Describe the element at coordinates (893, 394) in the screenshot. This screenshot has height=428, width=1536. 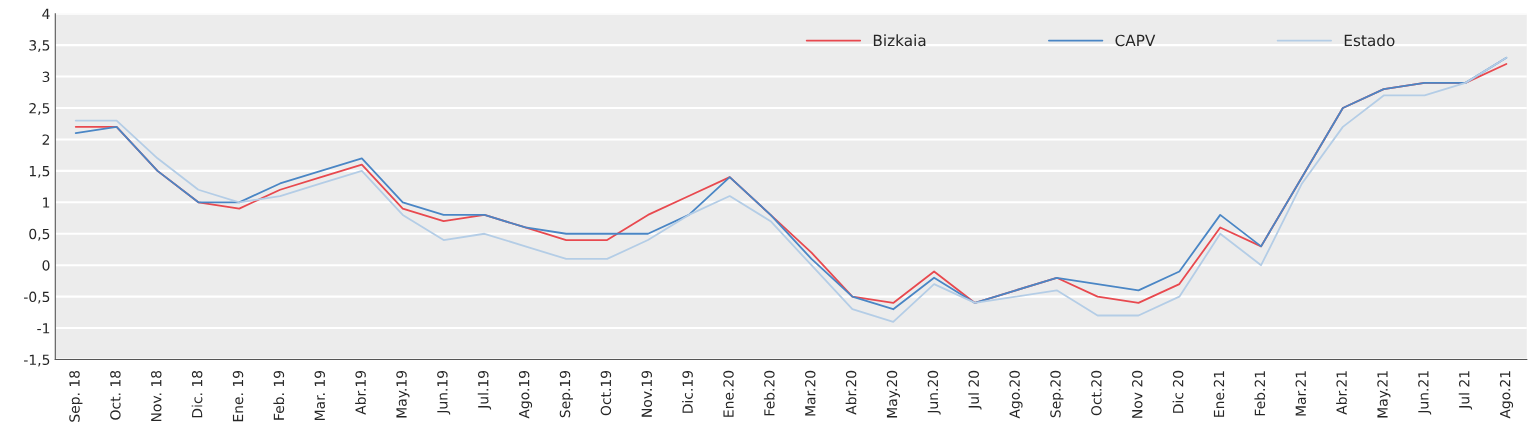
I see `x-tick-label: May.20` at that location.